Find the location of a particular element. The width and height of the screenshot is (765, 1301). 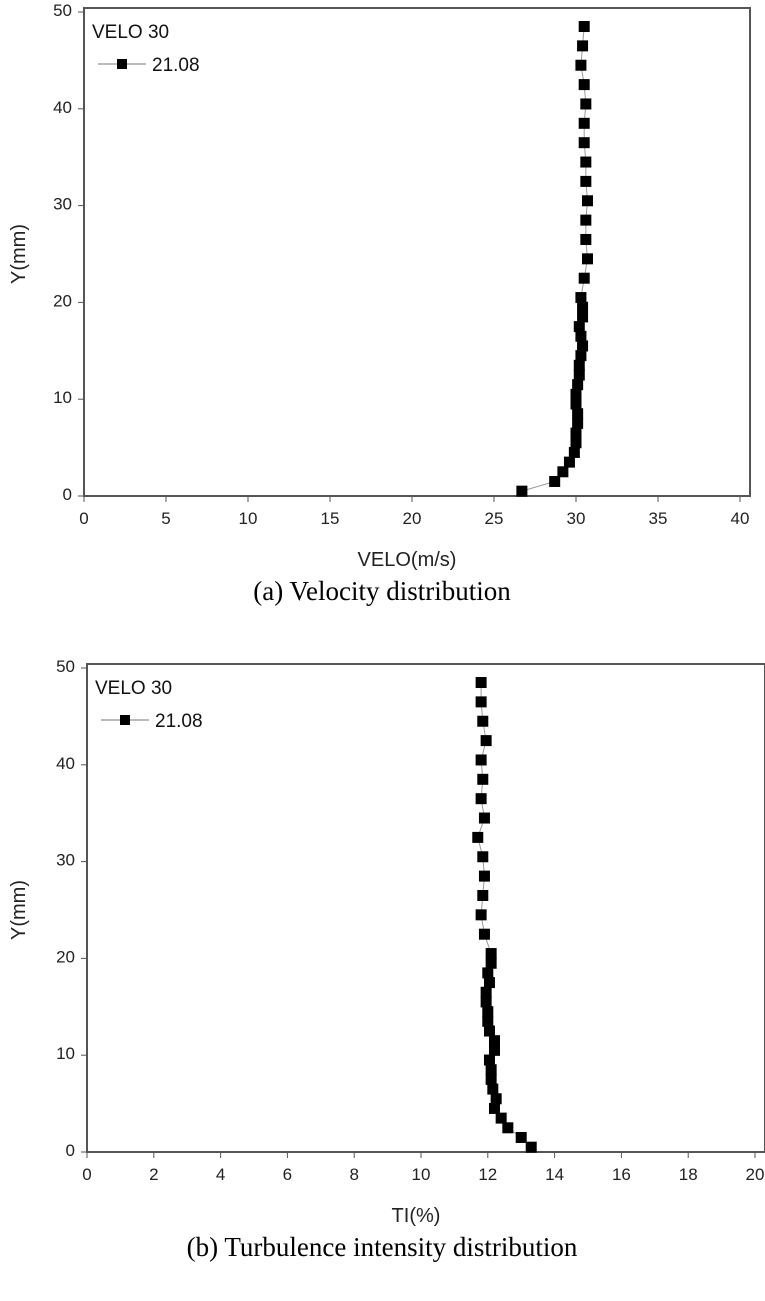

x-tick-label: 16 is located at coordinates (621, 1174).